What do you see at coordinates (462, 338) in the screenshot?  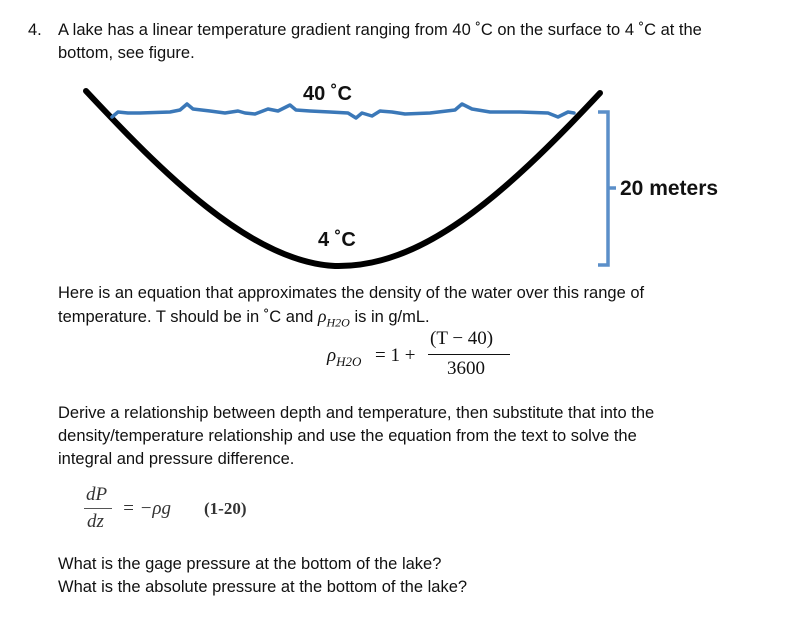 I see `density-numerator: (T − 40)` at bounding box center [462, 338].